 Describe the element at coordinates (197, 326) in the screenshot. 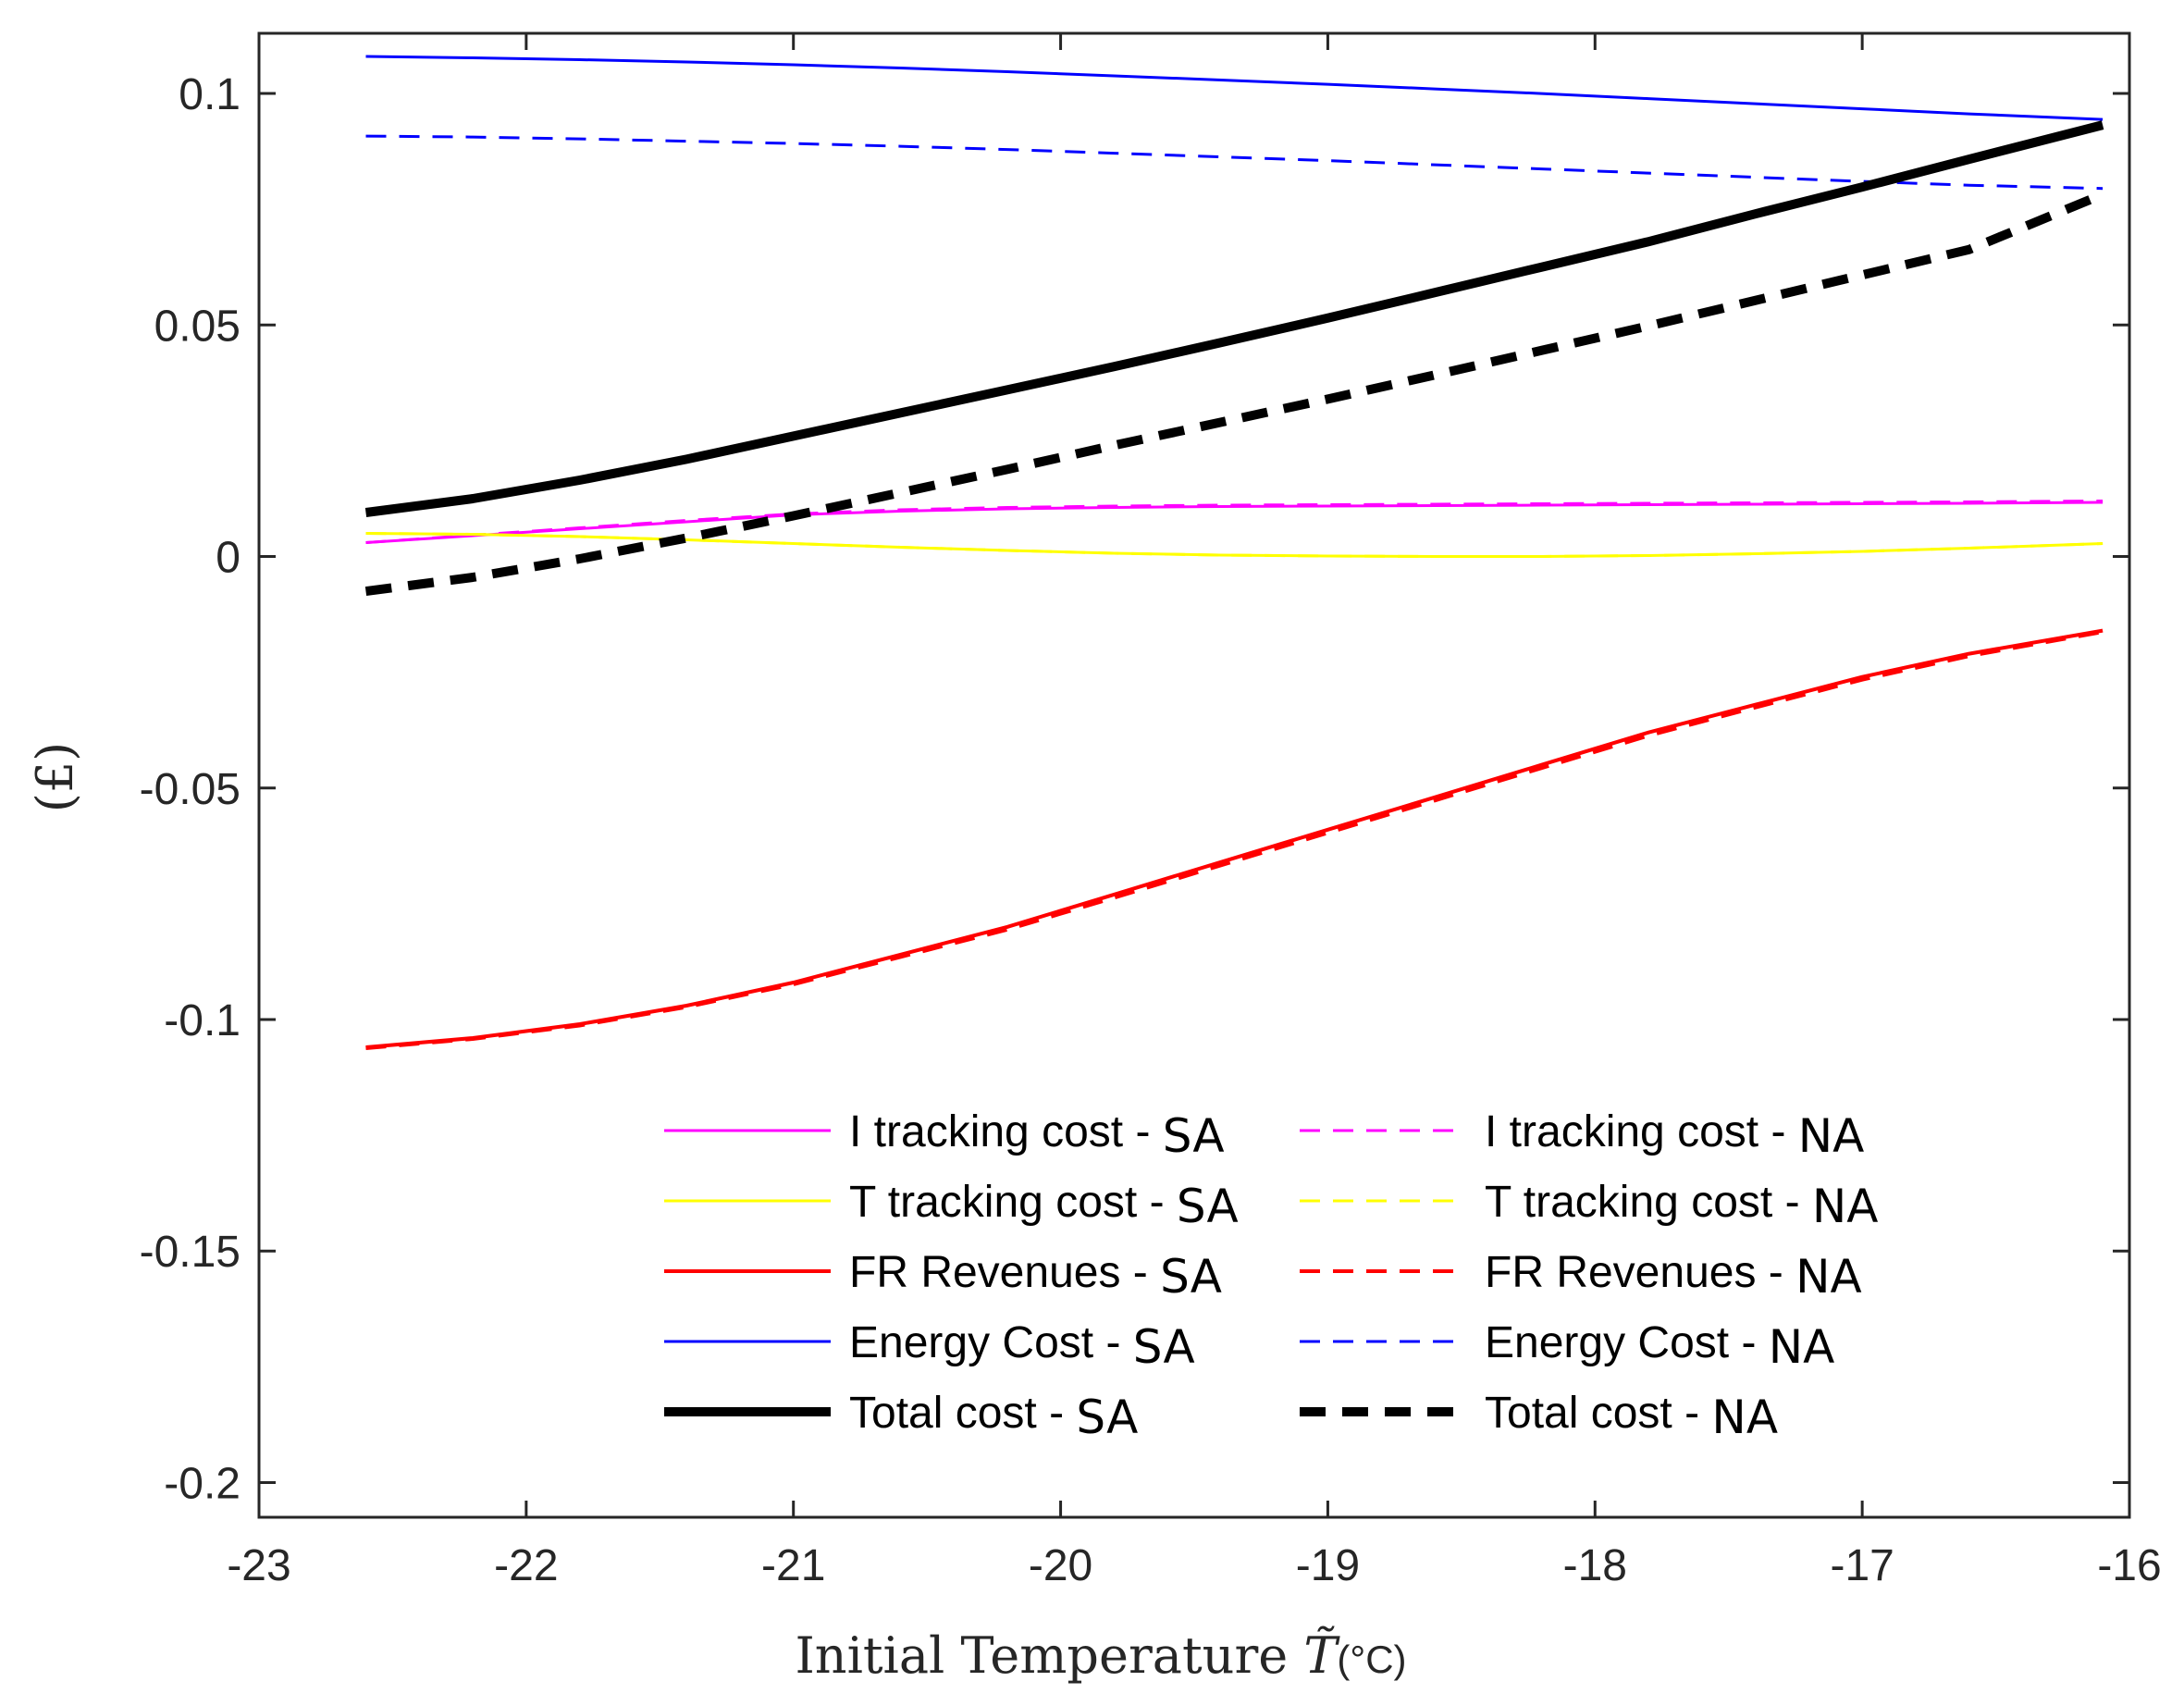

I see `y-tick-label: 0.05` at that location.